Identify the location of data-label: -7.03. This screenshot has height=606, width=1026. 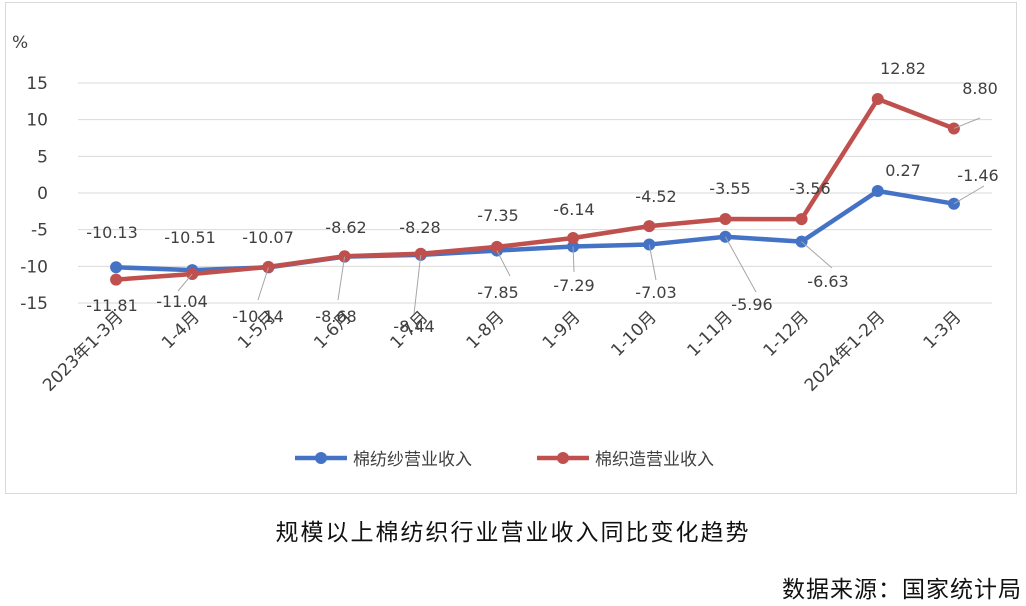
(655, 292).